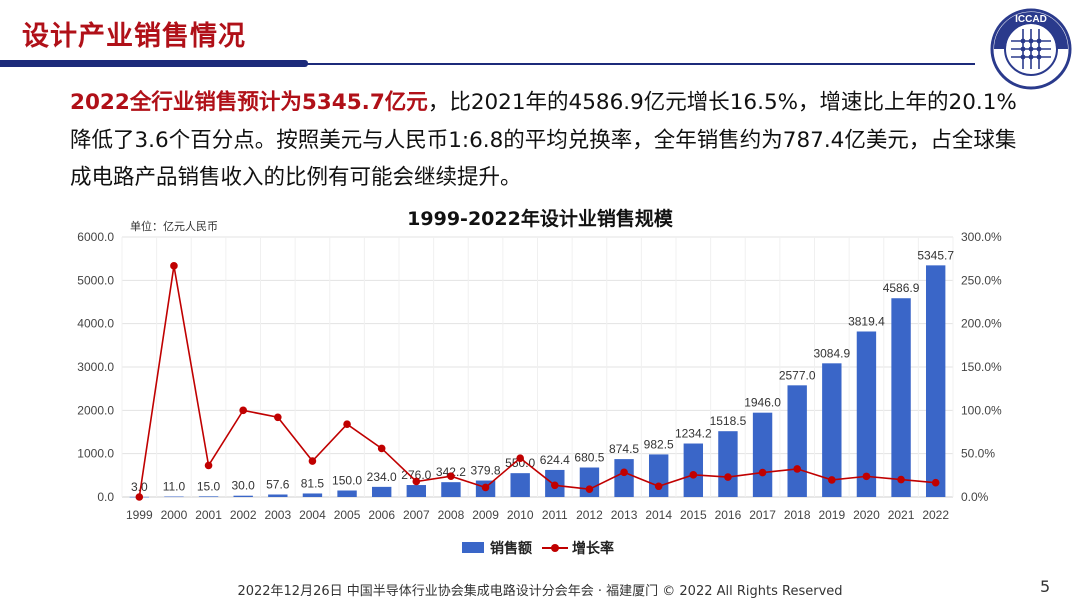 Image resolution: width=1080 pixels, height=607 pixels. What do you see at coordinates (831, 515) in the screenshot?
I see `x-tick: 2019` at bounding box center [831, 515].